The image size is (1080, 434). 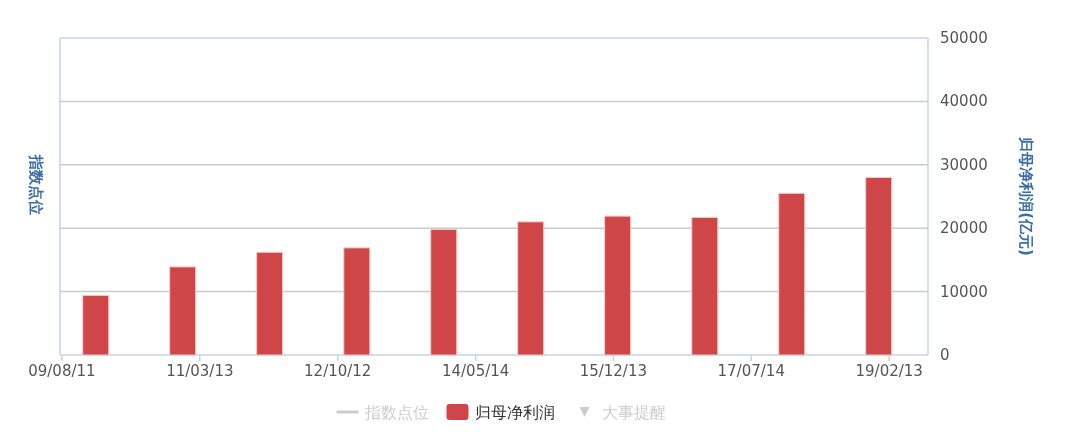 What do you see at coordinates (945, 355) in the screenshot?
I see `y2-tick-label: 0` at bounding box center [945, 355].